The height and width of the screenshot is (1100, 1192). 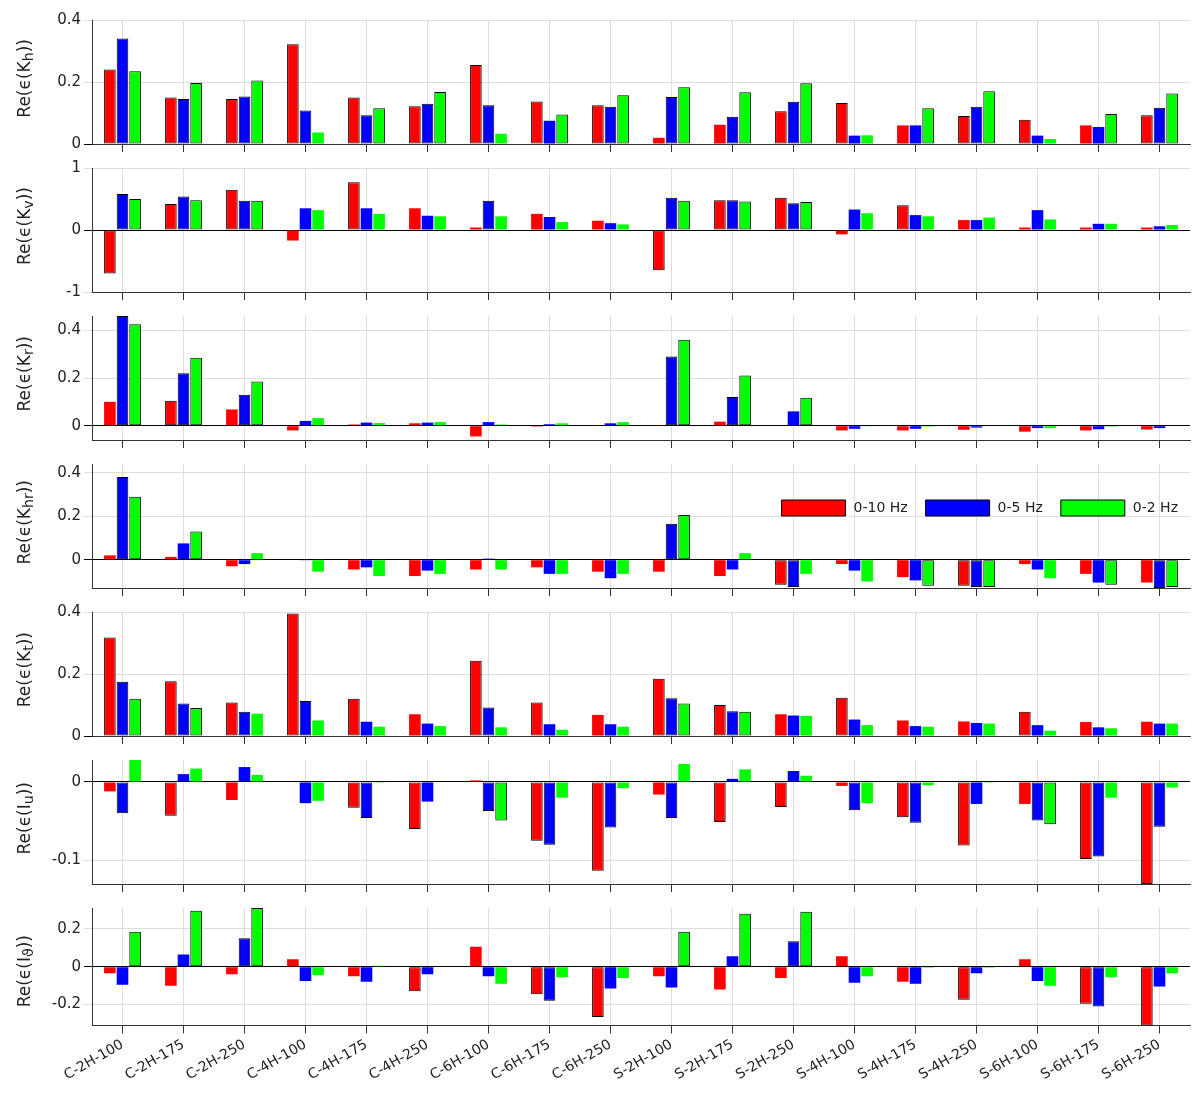 I want to click on y-tick-label: -0.2, so click(x=66, y=1003).